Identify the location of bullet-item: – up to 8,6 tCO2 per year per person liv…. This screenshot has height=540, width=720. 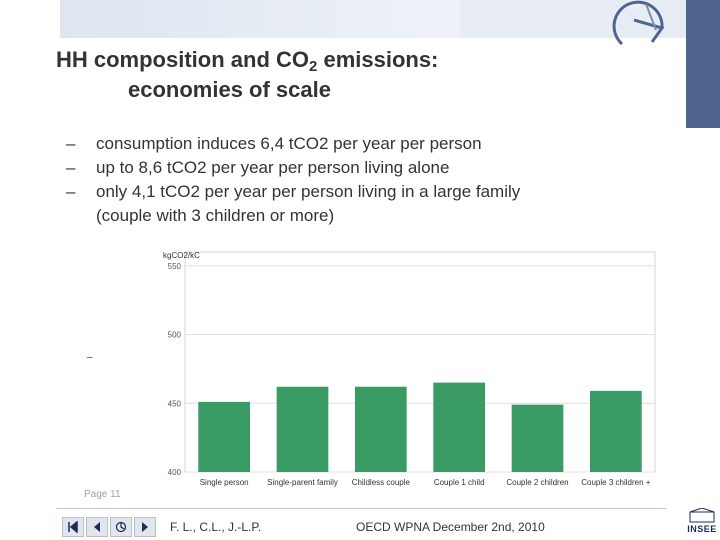
(376, 168).